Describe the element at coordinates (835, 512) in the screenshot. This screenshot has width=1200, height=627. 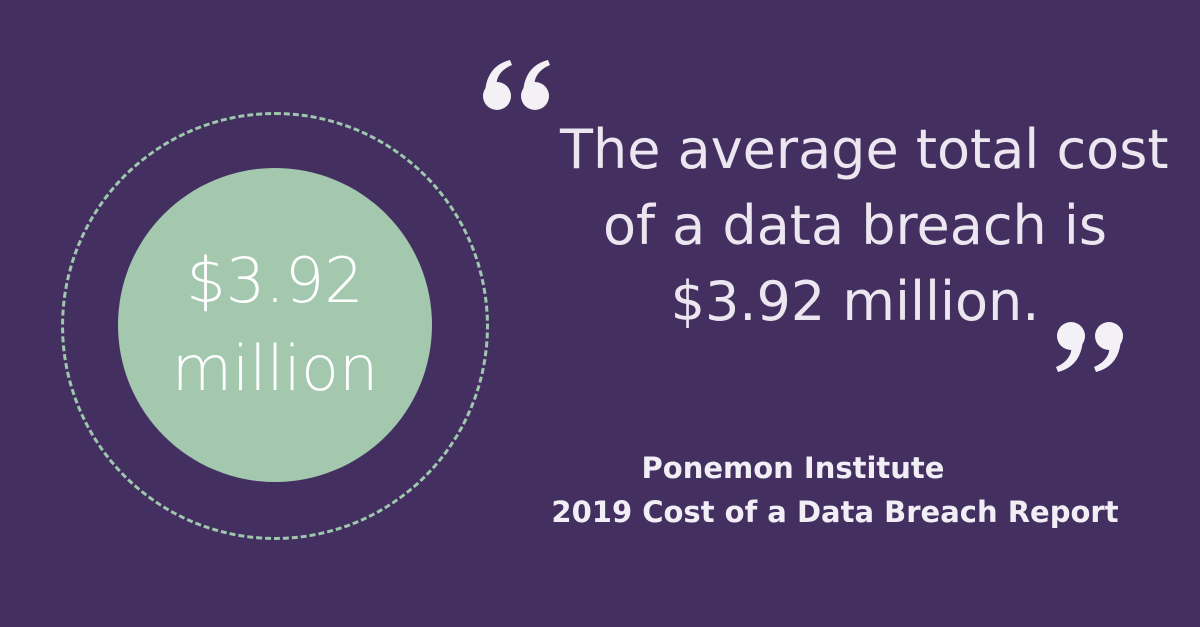
I see `source-report: 2019 Cost of a Data Breach Report` at that location.